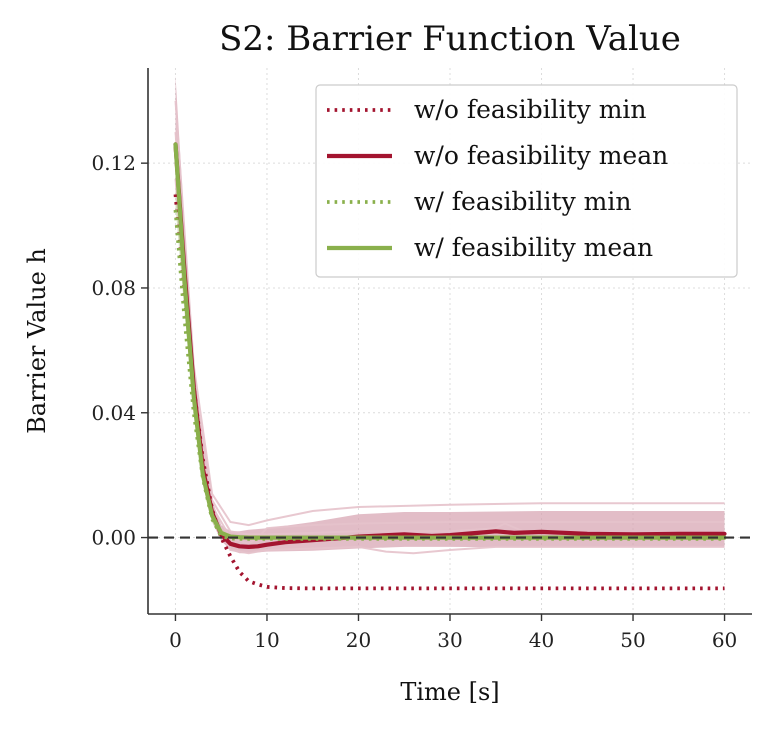 The width and height of the screenshot is (773, 729). I want to click on legend-label: w/ feasibility min, so click(522, 201).